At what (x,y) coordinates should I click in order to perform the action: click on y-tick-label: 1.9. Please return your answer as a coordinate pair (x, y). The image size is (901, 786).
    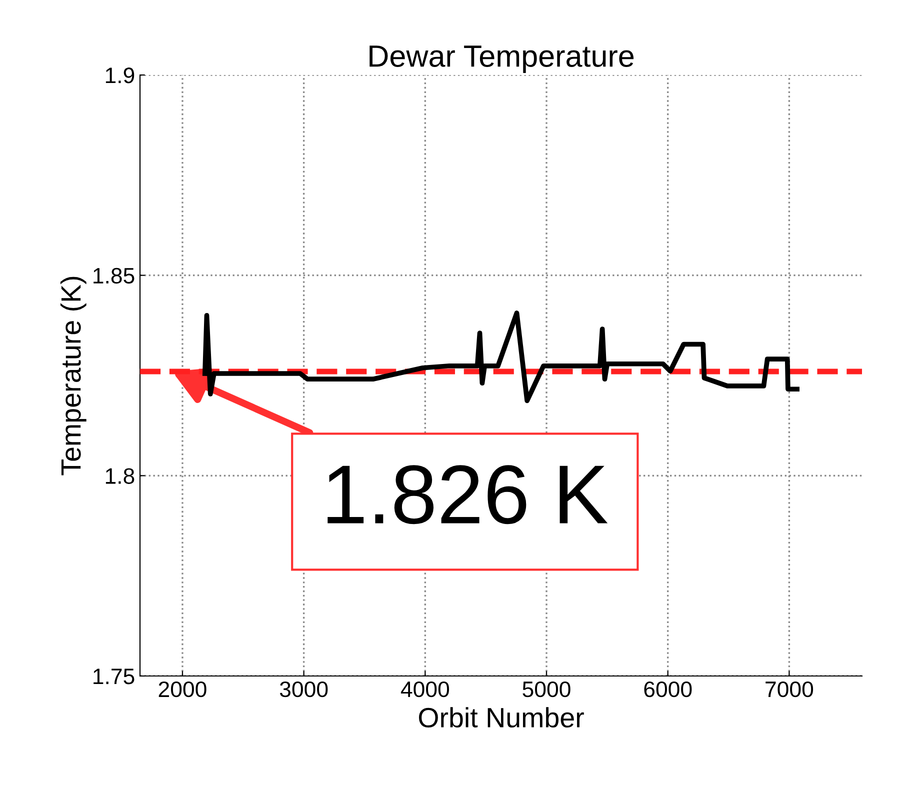
    Looking at the image, I should click on (120, 76).